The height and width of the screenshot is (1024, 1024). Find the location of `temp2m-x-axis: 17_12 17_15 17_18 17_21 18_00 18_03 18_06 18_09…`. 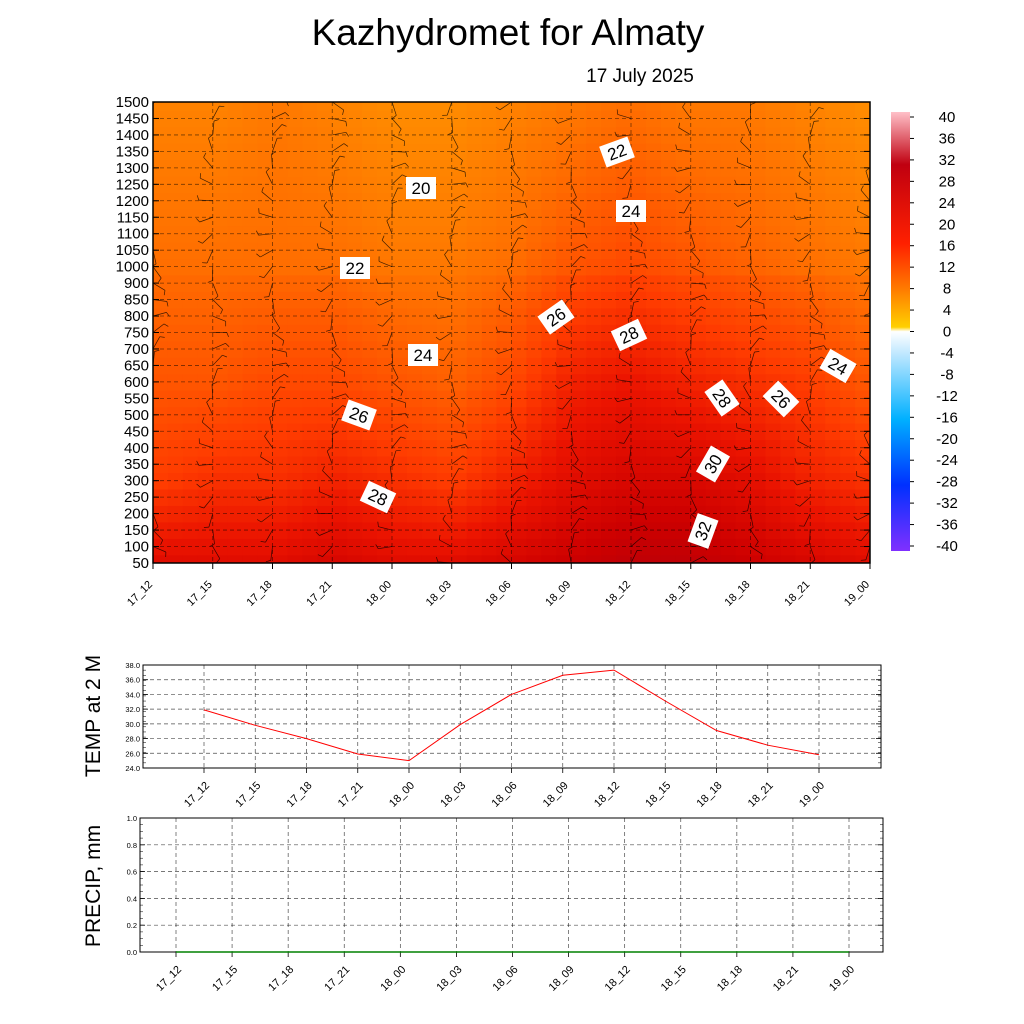

temp2m-x-axis: 17_12 17_15 17_18 17_21 18_00 18_03 18_06 18_09… is located at coordinates (504, 789).